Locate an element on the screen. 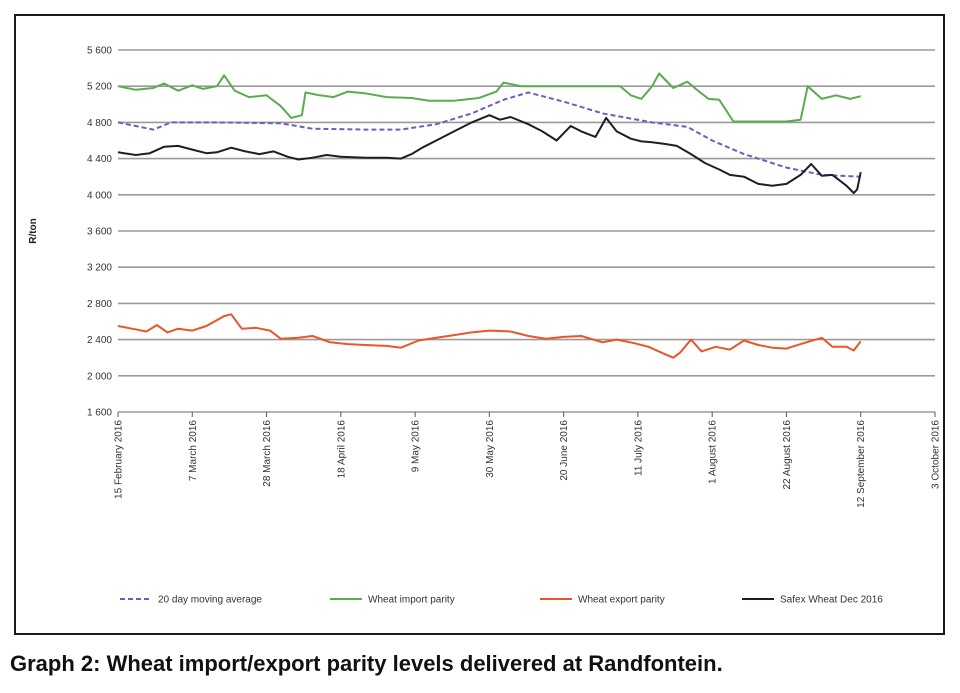 This screenshot has height=693, width=960. y-tick-label: 5 600 is located at coordinates (99, 51).